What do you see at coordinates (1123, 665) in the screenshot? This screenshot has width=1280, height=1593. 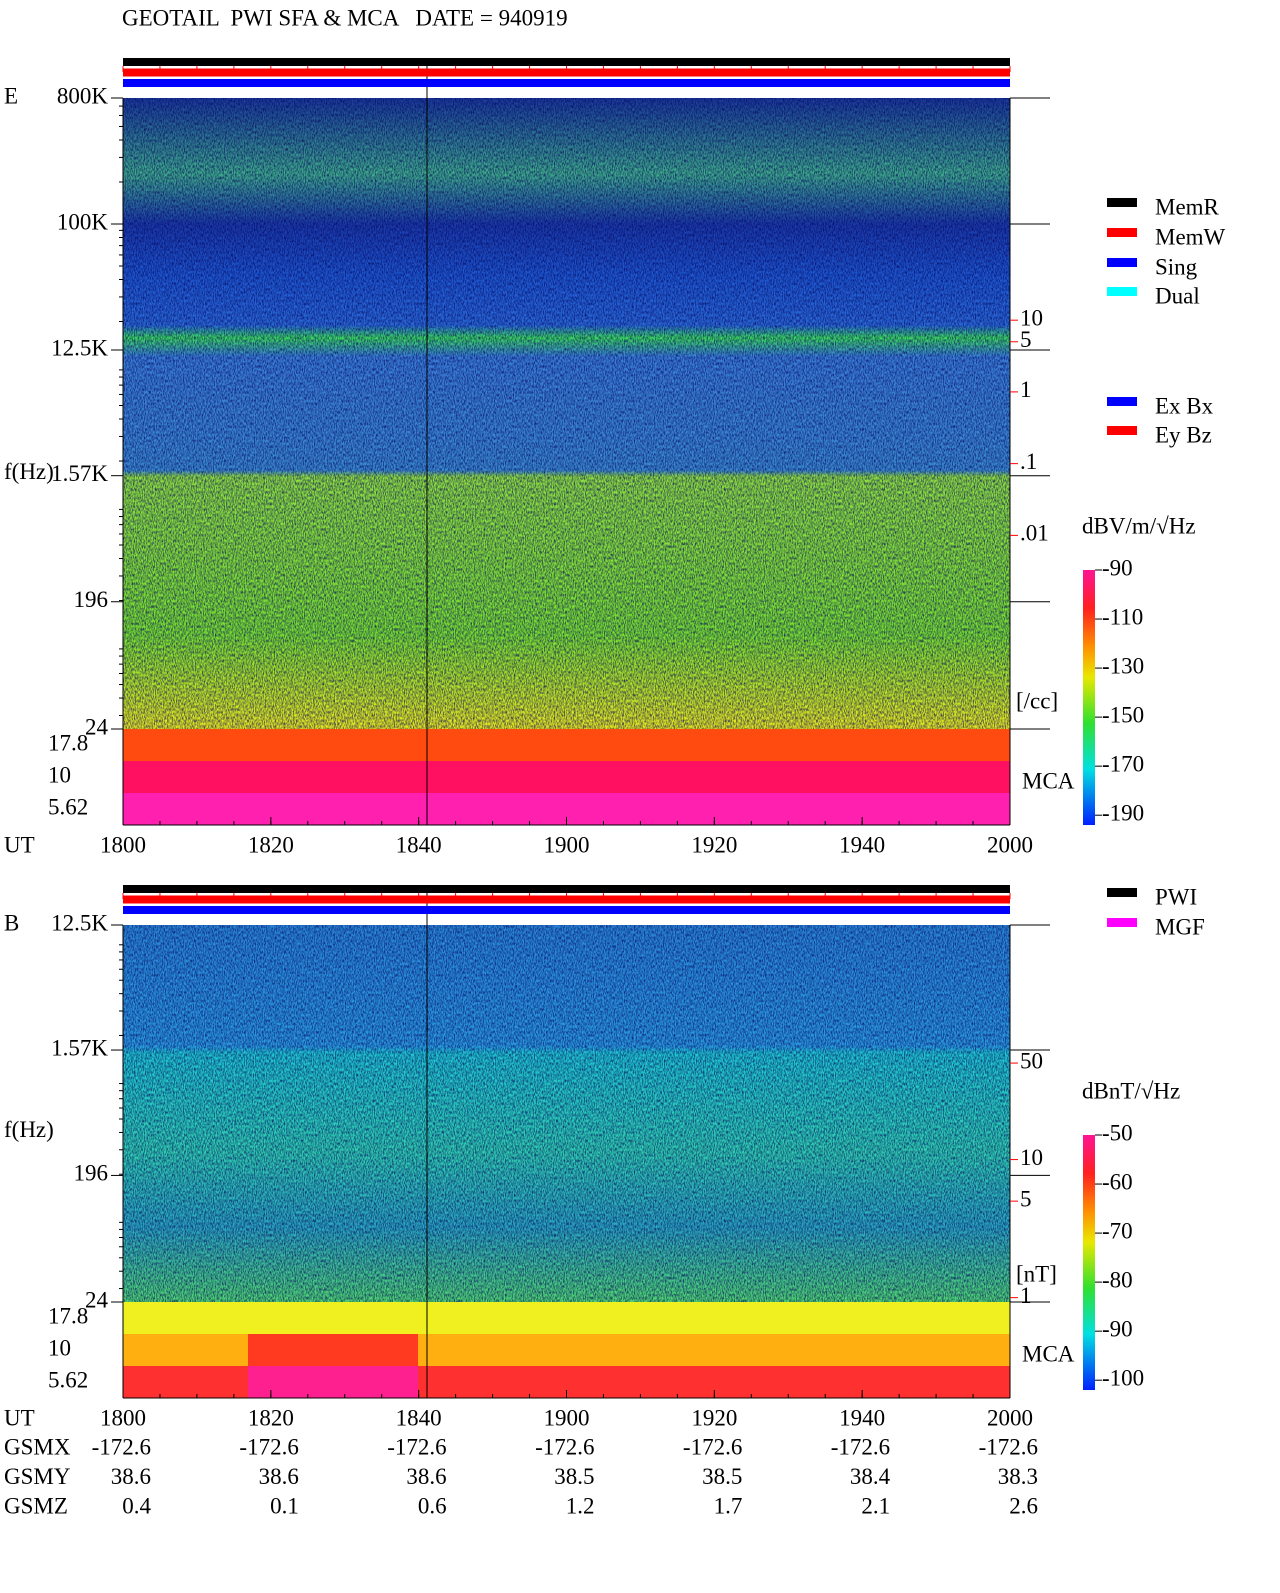 I see `colorbar-tick-label: -130` at bounding box center [1123, 665].